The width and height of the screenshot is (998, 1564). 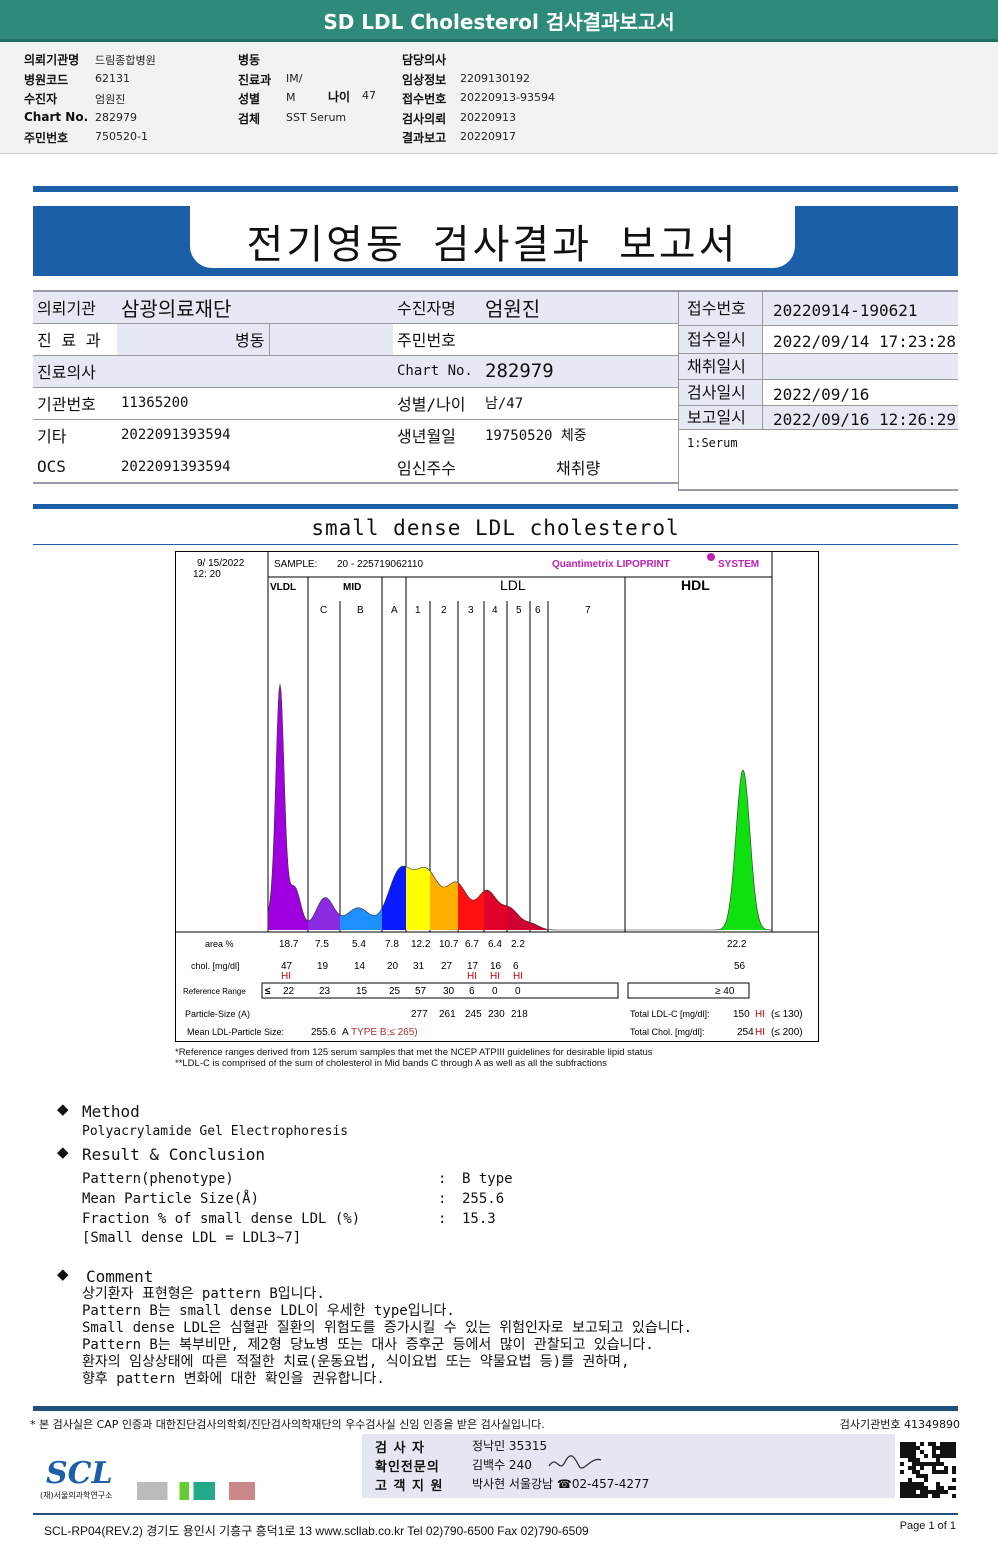 I want to click on area-value: 7.8, so click(x=392, y=944).